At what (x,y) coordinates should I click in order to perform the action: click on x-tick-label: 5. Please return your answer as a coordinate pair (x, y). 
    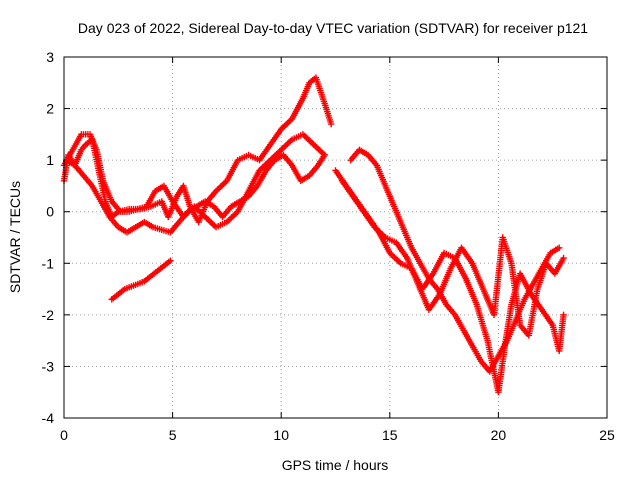
    Looking at the image, I should click on (173, 435).